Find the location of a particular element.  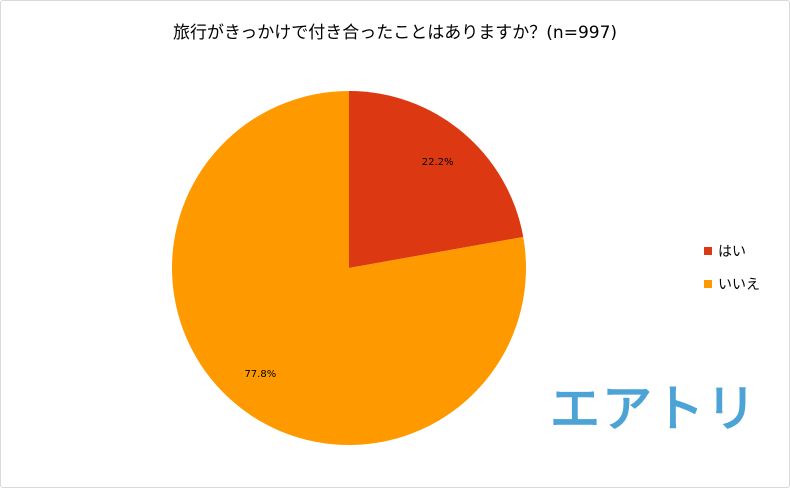

slice-label-iie: 77.8% is located at coordinates (260, 374).